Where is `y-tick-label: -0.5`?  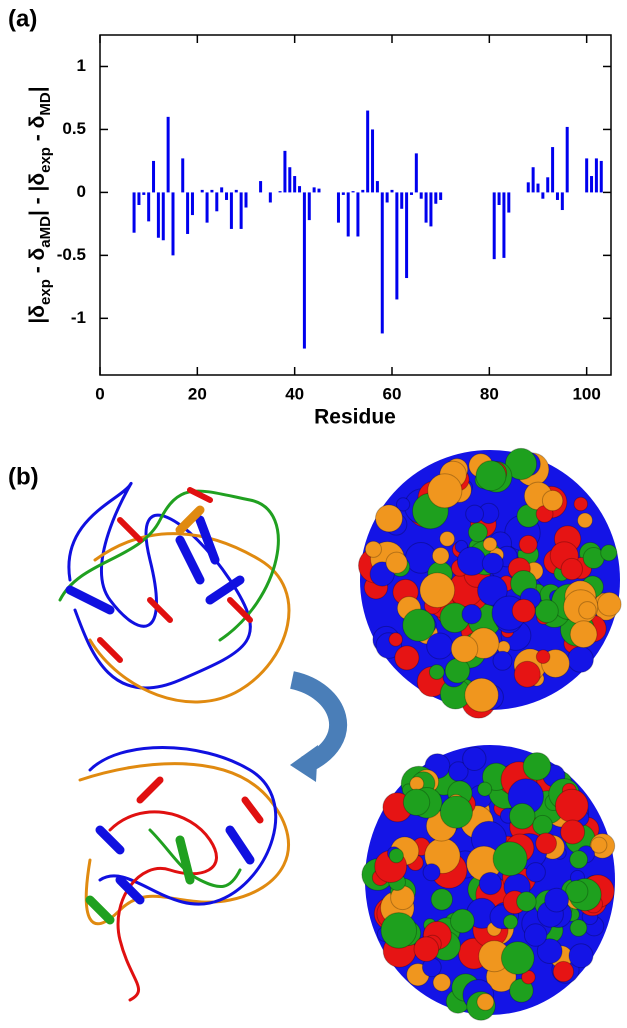
y-tick-label: -0.5 is located at coordinates (71, 254).